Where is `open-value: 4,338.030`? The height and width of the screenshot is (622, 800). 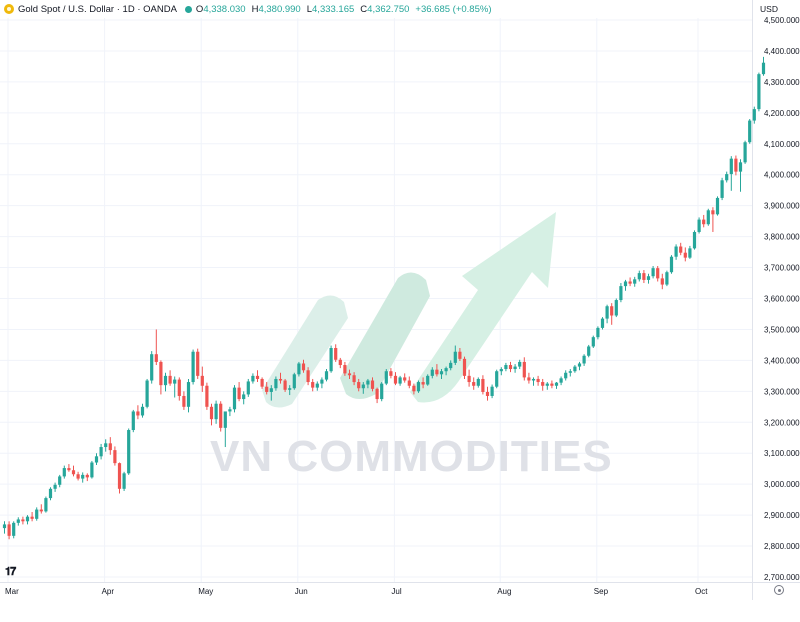 open-value: 4,338.030 is located at coordinates (224, 9).